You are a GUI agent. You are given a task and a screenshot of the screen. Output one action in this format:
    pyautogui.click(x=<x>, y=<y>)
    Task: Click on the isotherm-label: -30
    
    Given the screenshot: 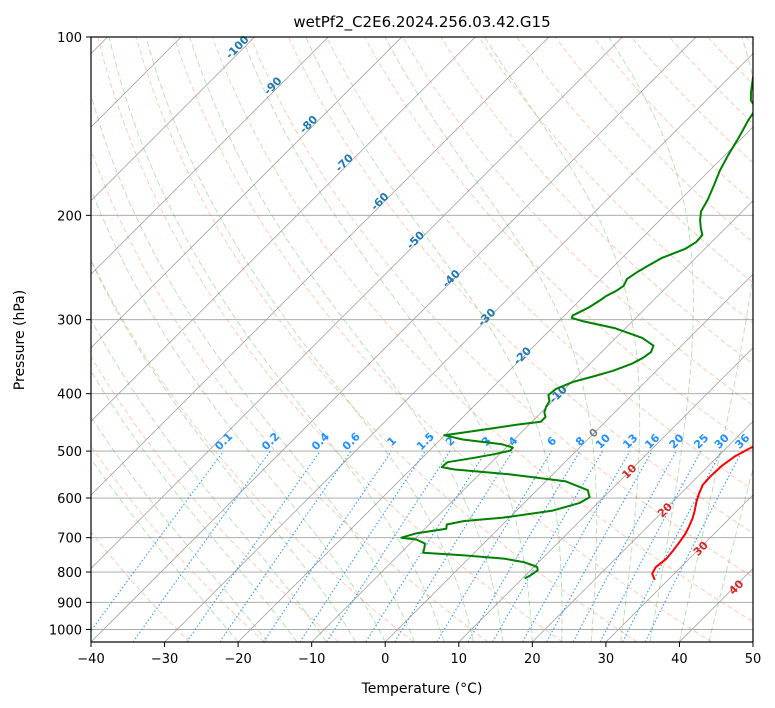 What is the action you would take?
    pyautogui.click(x=486, y=316)
    